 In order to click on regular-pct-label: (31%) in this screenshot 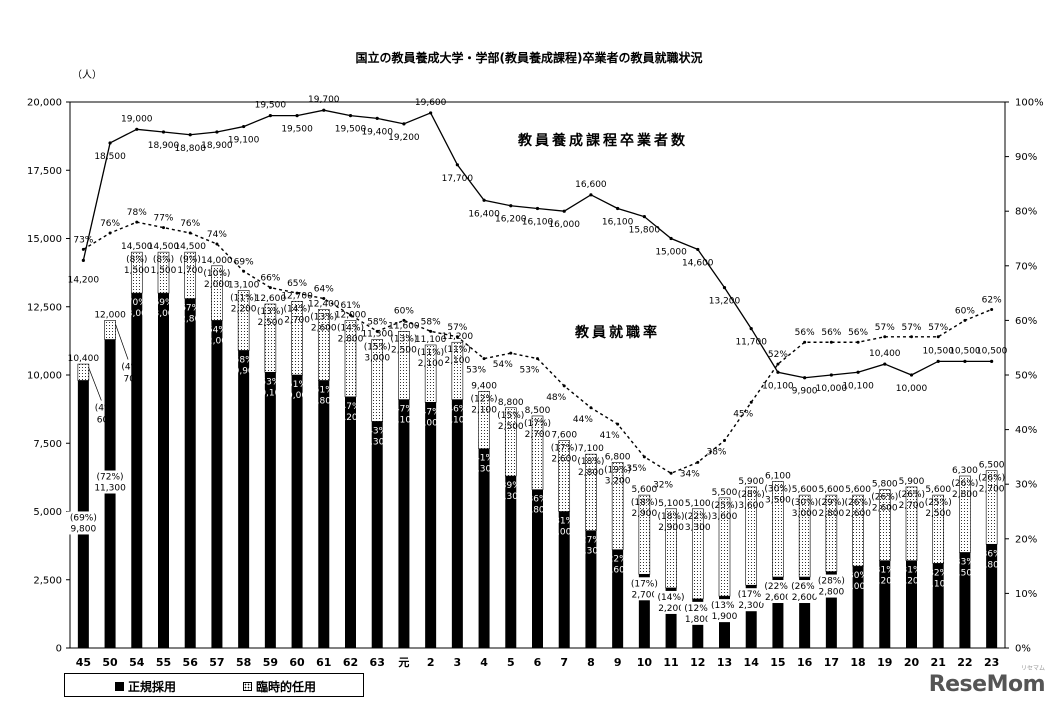, I will do `click(564, 522)`.